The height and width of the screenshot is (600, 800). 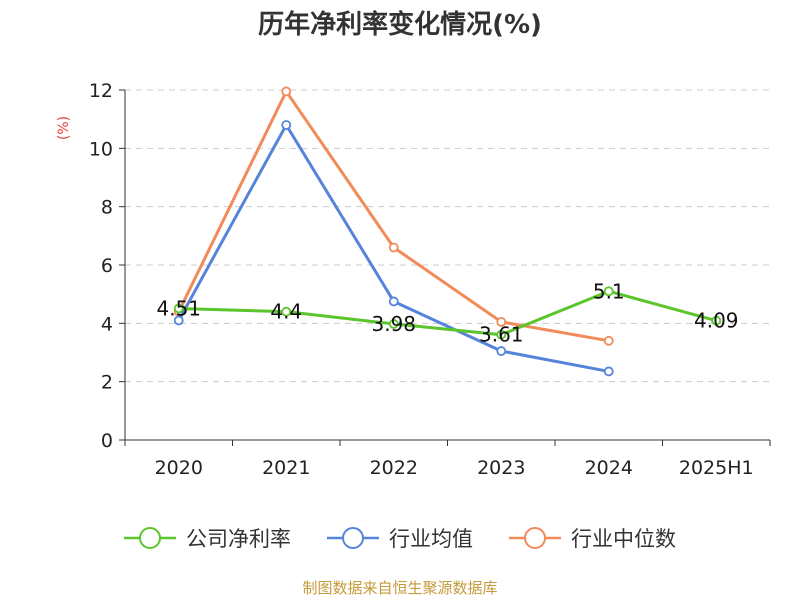 I want to click on legend-label-2: 行业中位数, so click(x=623, y=539).